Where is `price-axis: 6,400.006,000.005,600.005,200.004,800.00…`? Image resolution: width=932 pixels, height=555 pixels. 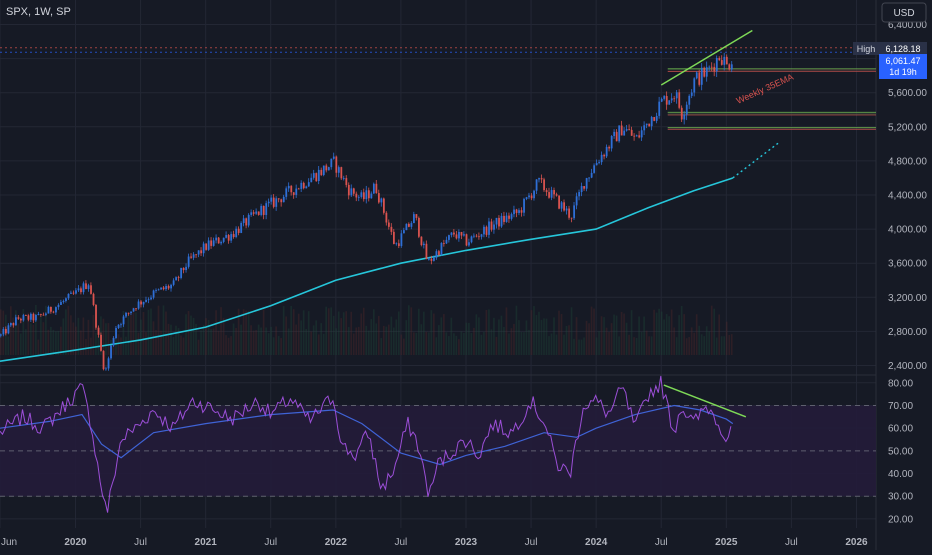 price-axis: 6,400.006,000.005,600.005,200.004,800.00… is located at coordinates (907, 272).